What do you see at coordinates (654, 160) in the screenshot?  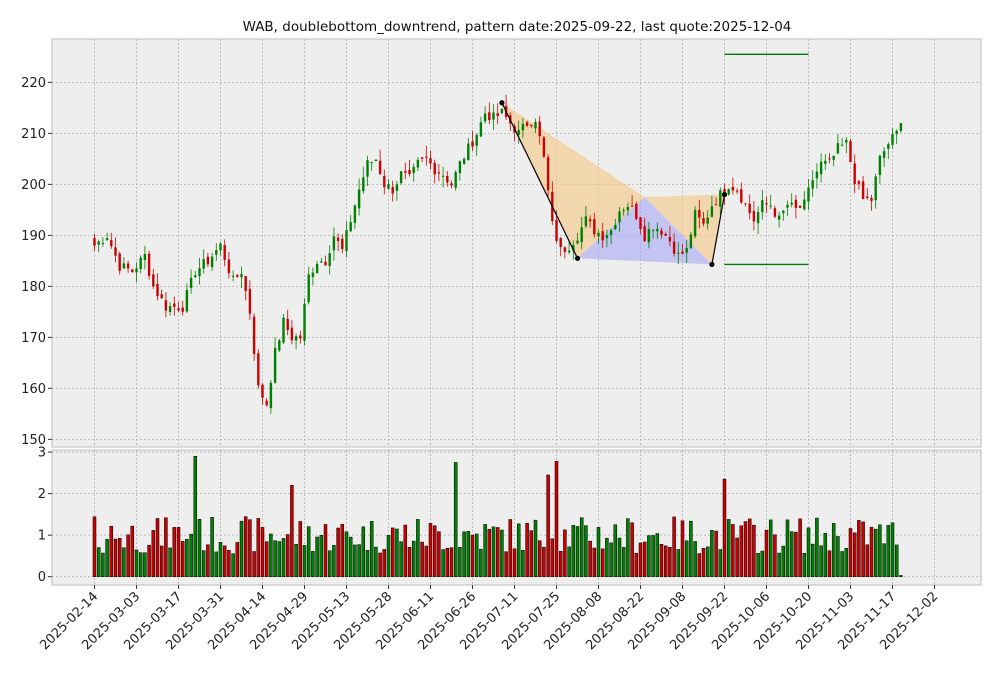 I see `pattern-lines` at bounding box center [654, 160].